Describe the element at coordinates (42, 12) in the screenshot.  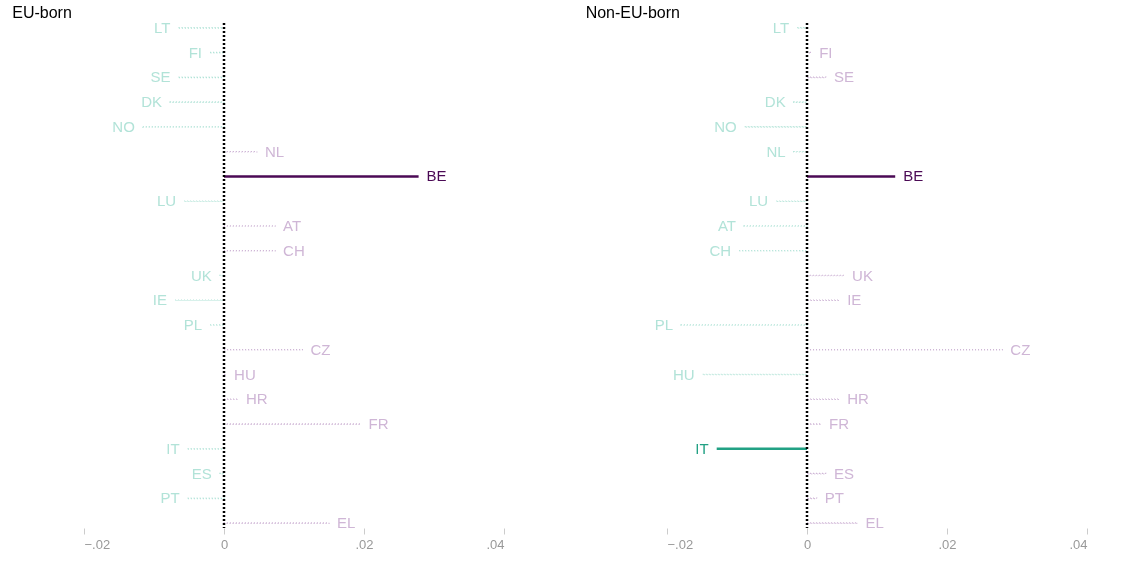
I see `chart-title: EU-born` at that location.